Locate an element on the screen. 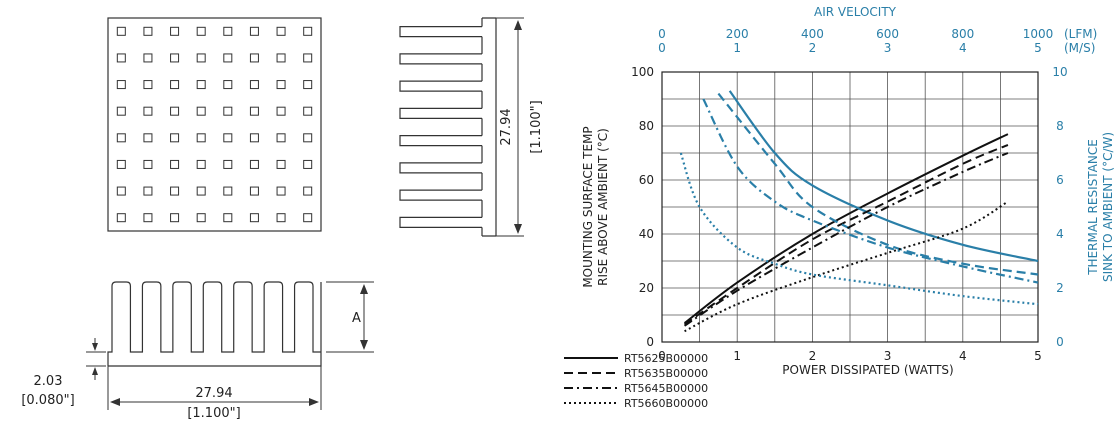  top-ms-tick: 4 is located at coordinates (963, 48).